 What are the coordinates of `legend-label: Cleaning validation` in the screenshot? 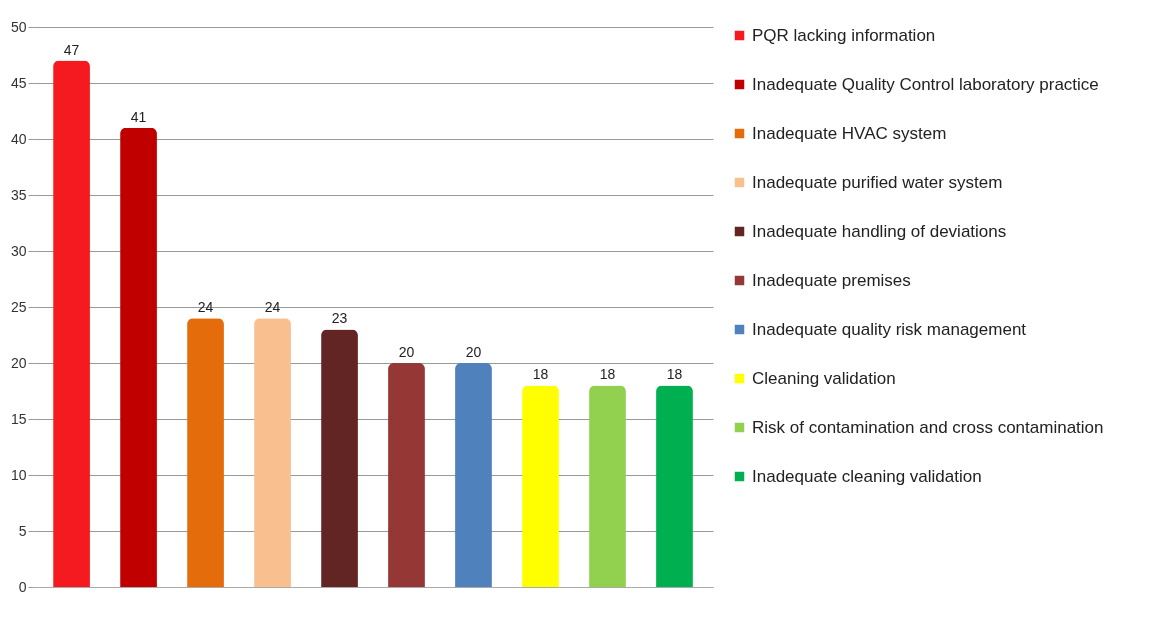 It's located at (824, 378).